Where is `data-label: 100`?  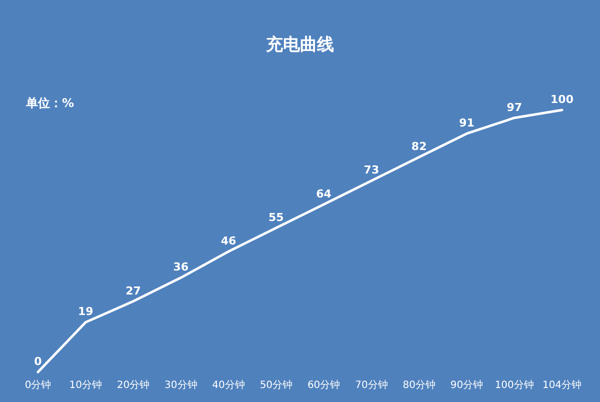
data-label: 100 is located at coordinates (562, 99).